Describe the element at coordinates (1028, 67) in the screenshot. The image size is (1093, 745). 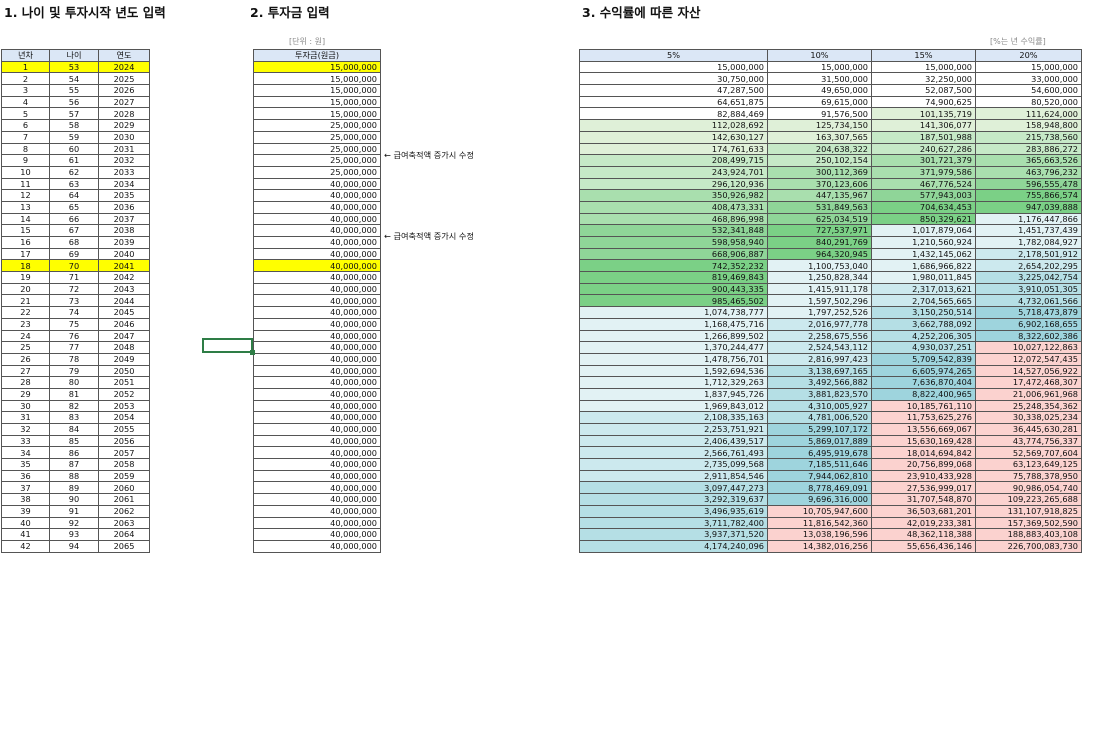
I see `asset-cell-rate-20: 15,000,000` at that location.